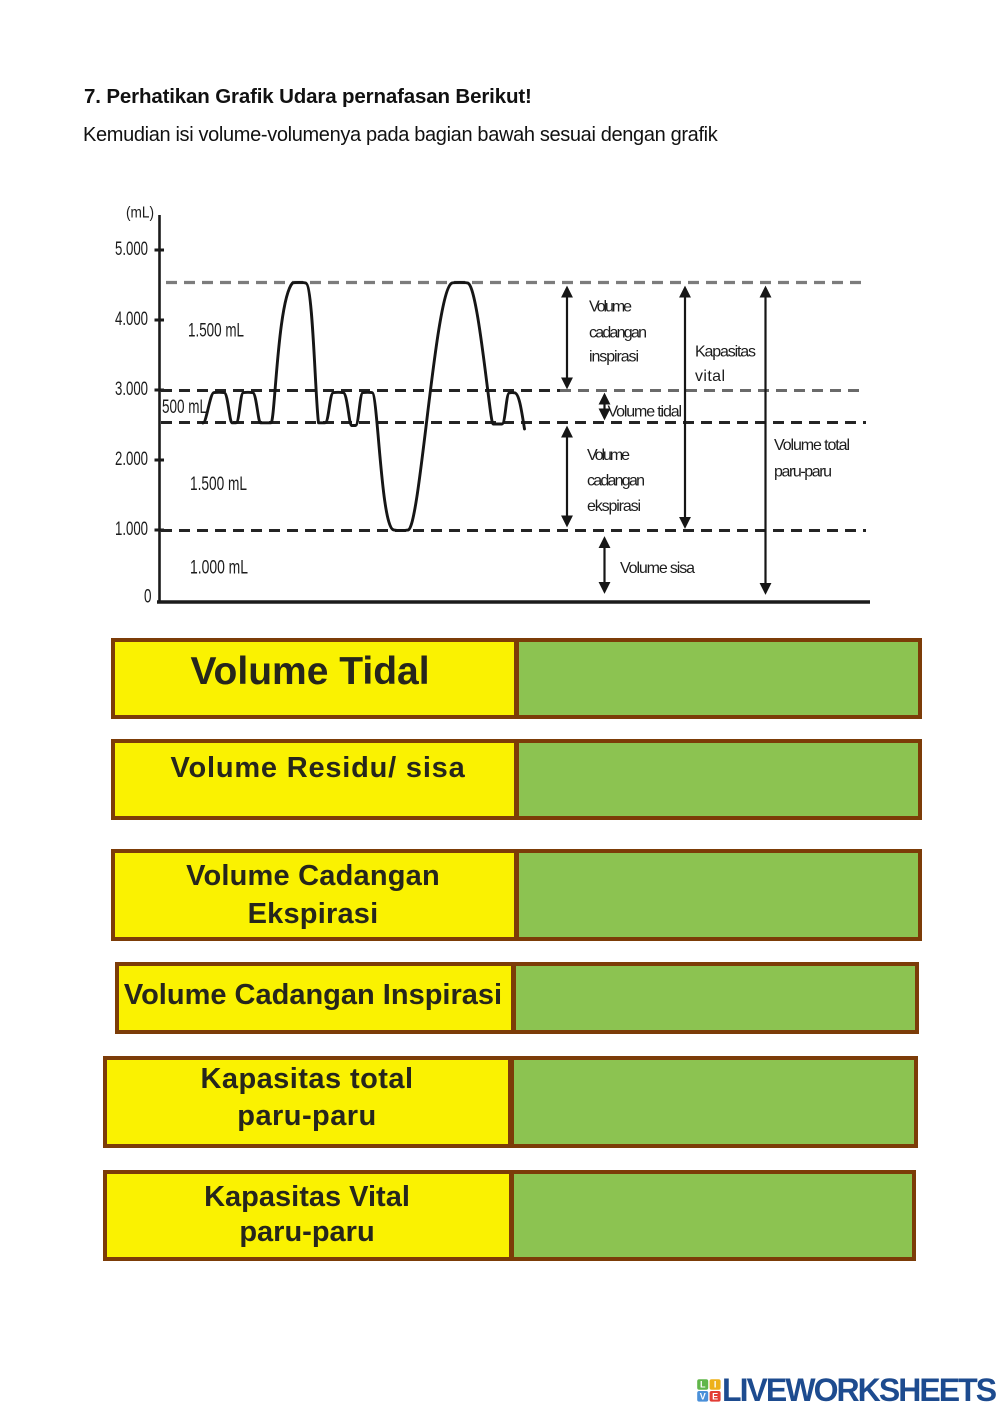 This screenshot has height=1413, width=1000. I want to click on svg-text: vital, so click(710, 376).